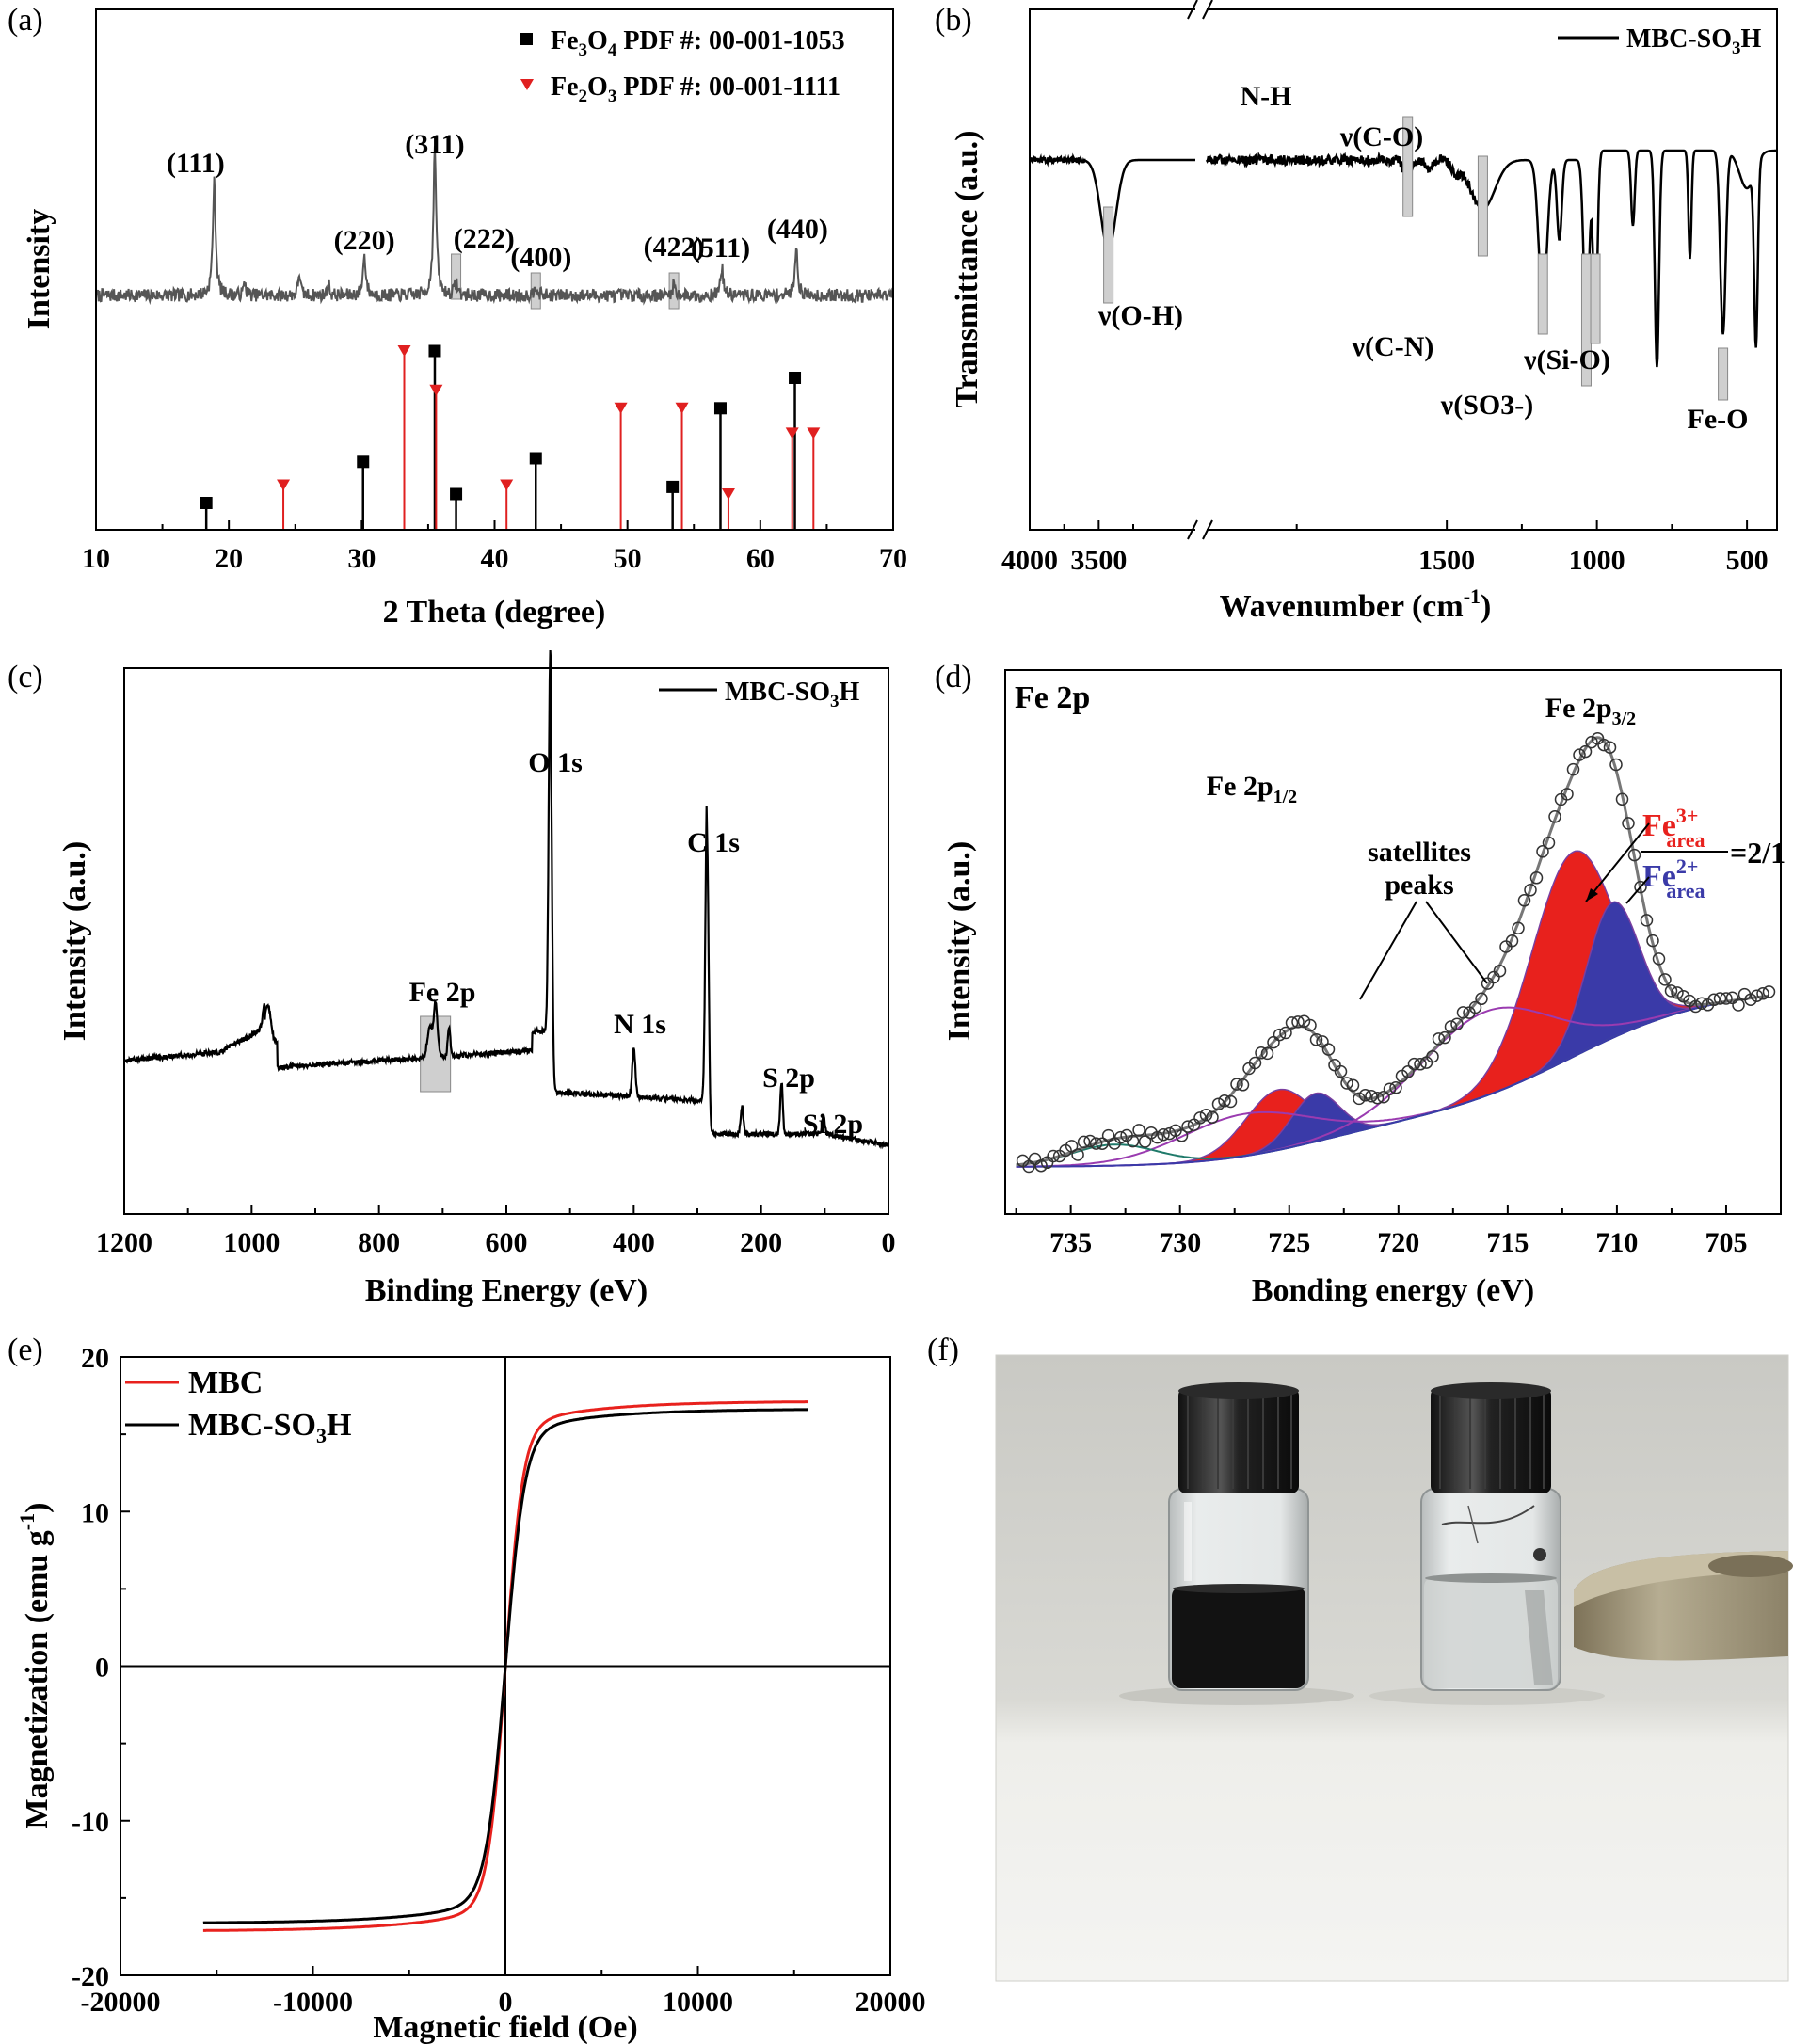 The height and width of the screenshot is (2044, 1793). What do you see at coordinates (1617, 862) in the screenshot?
I see `fe3-arrow` at bounding box center [1617, 862].